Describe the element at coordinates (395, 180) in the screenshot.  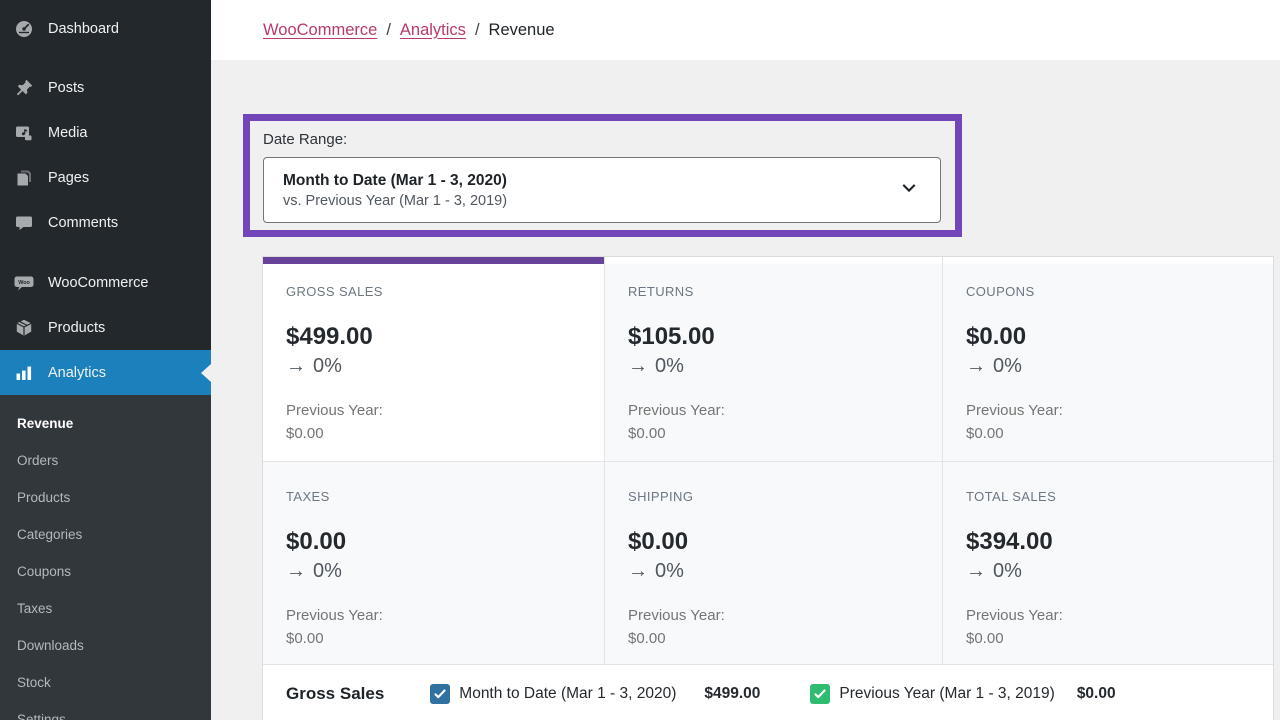
I see `date-range-selected: Month to Date (Mar 1 - 3, 2020)` at that location.